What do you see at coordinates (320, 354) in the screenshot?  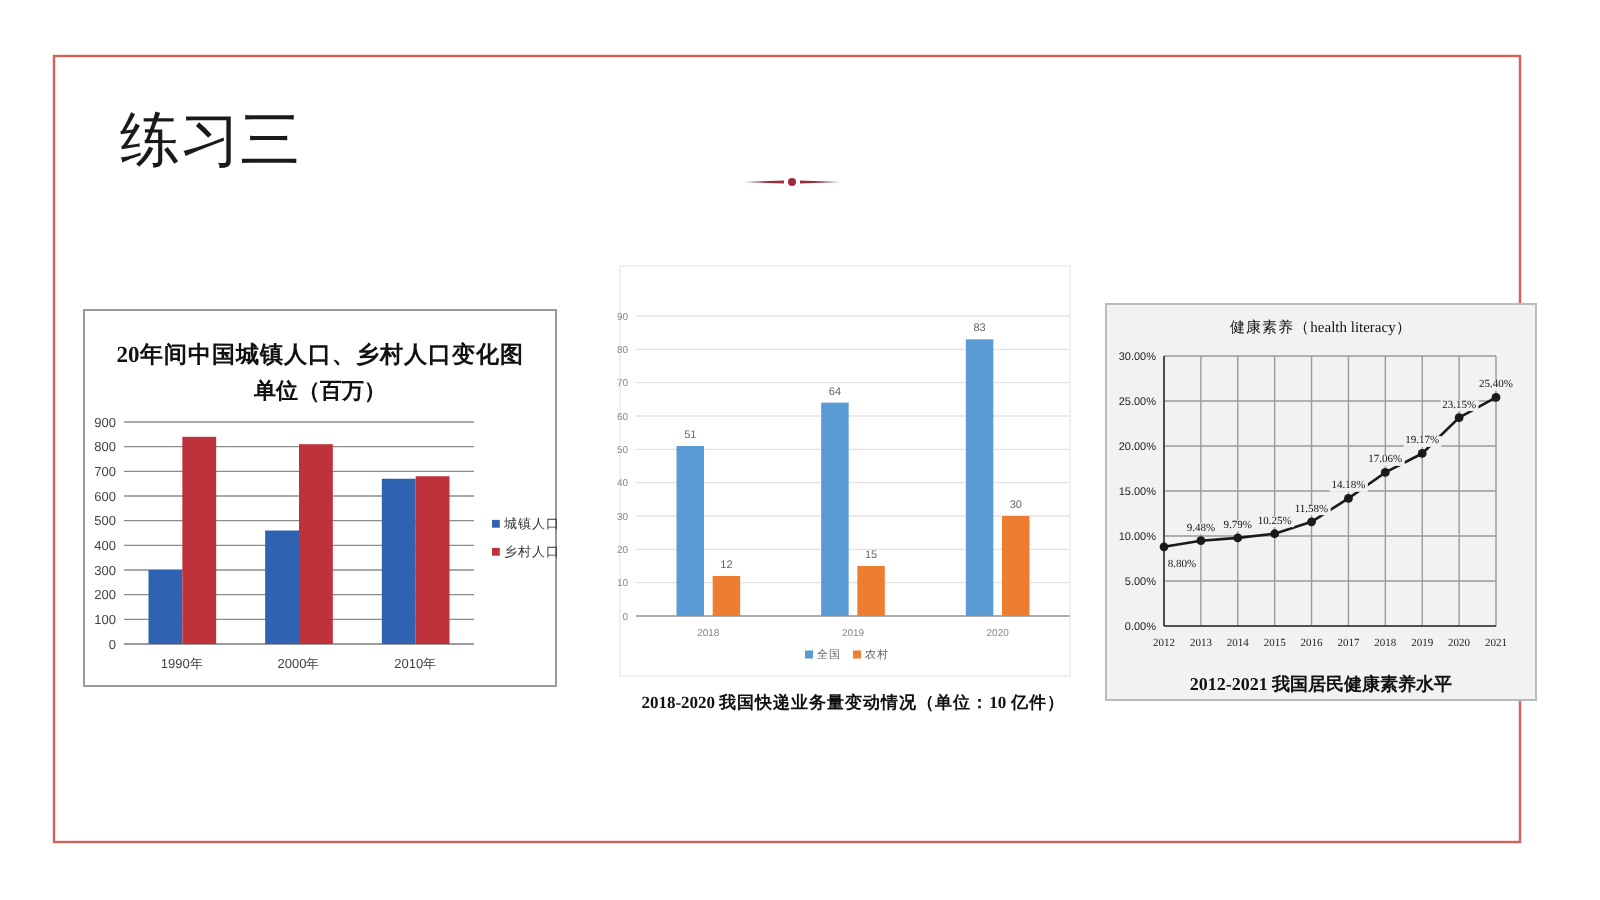 I see `chart-title: 20年间中国城镇人口、乡村人口变化图` at bounding box center [320, 354].